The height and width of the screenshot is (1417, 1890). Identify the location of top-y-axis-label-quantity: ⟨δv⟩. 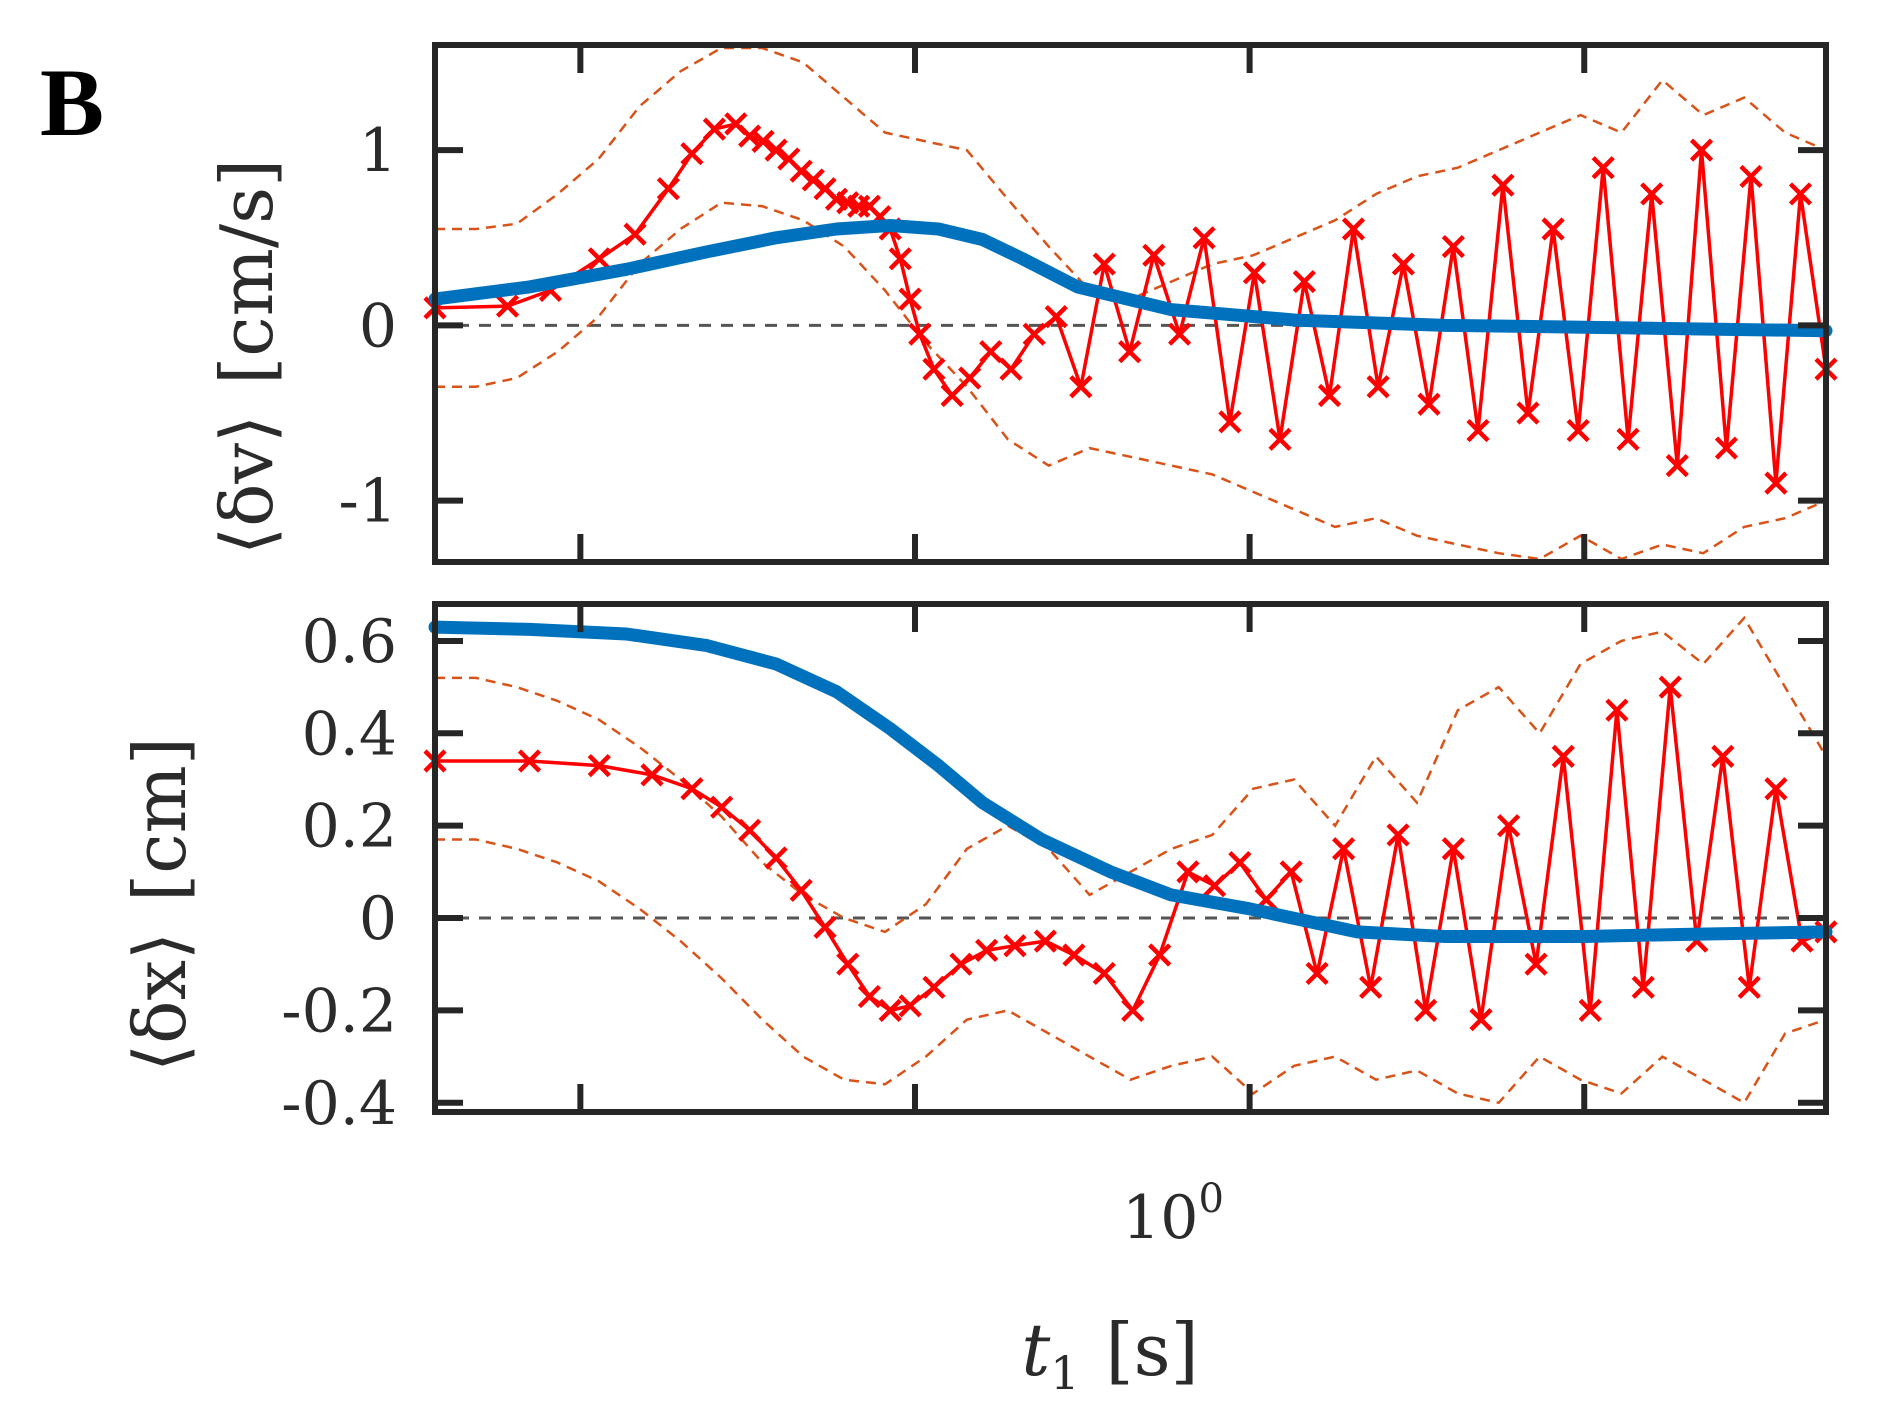
(247, 485).